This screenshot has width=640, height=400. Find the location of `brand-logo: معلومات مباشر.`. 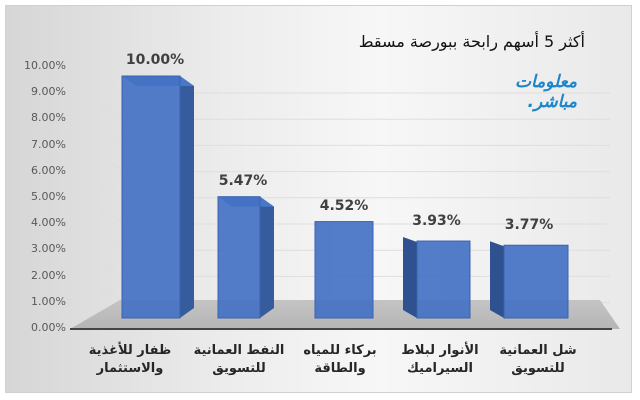

brand-logo: معلومات مباشر. is located at coordinates (537, 92).